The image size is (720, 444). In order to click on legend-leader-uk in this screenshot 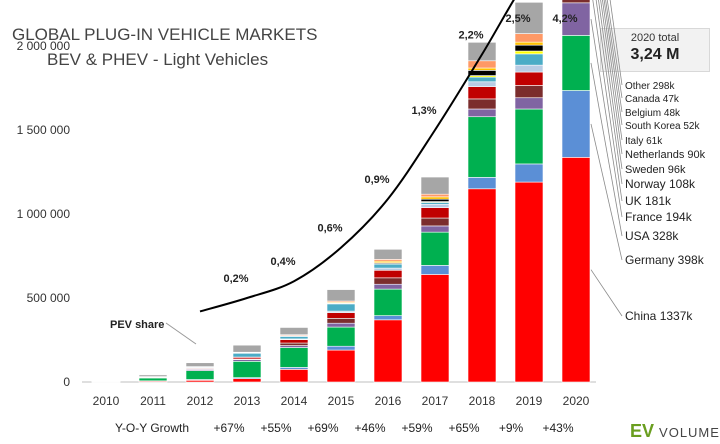, I will do `click(607, 101)`.